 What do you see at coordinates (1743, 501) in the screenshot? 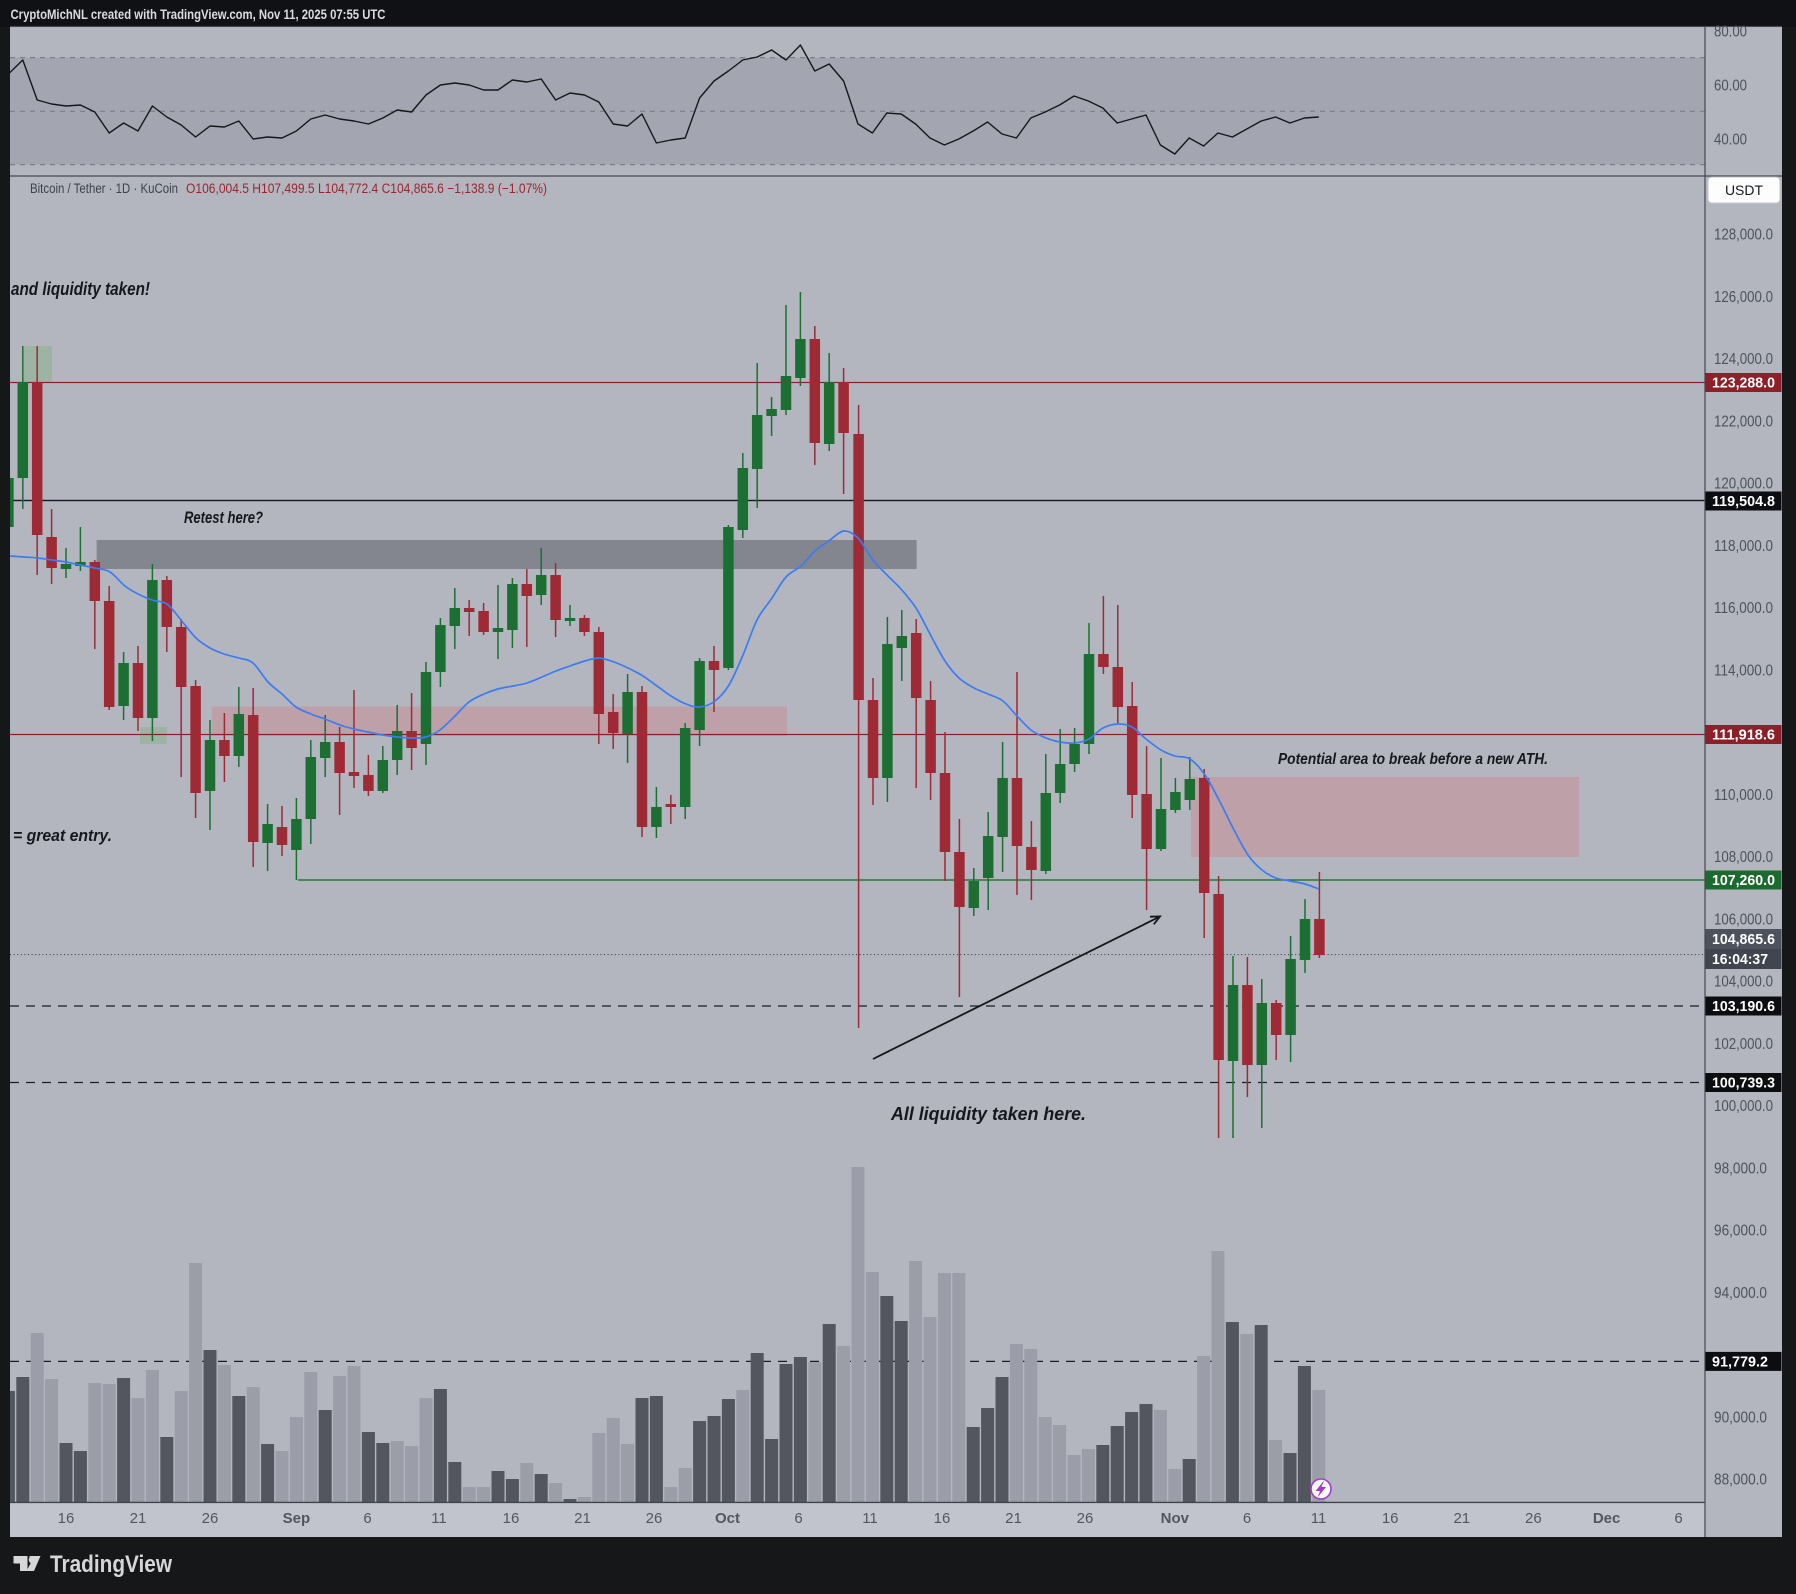
I see `svg-text: 119,504.8` at bounding box center [1743, 501].